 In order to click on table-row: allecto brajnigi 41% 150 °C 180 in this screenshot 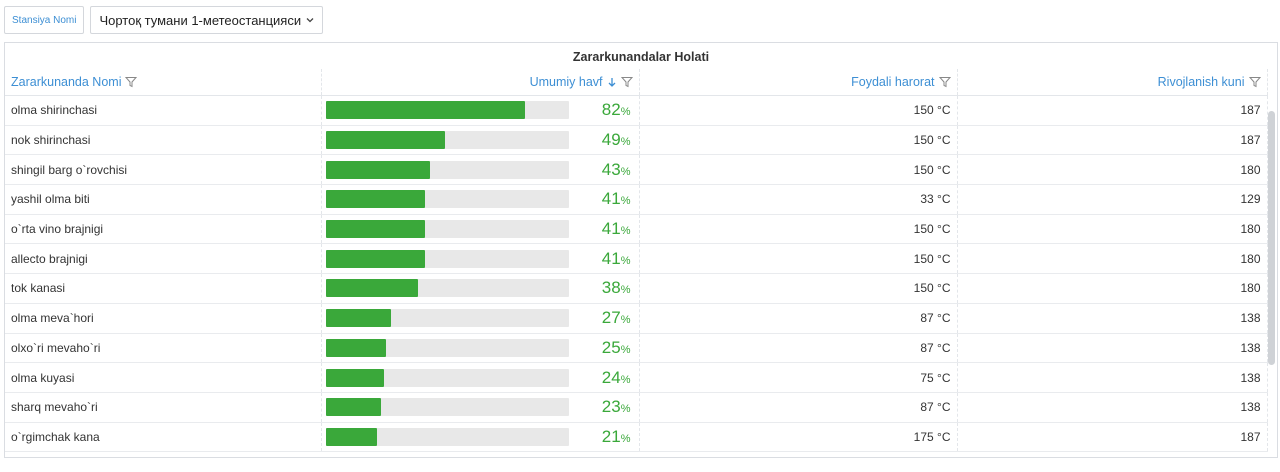, I will do `click(636, 259)`.